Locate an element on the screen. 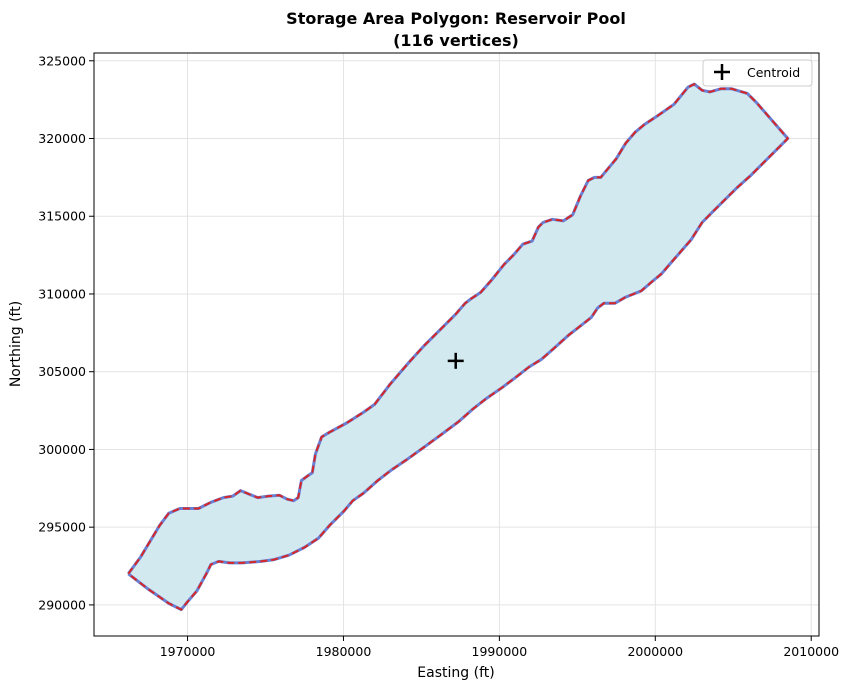 Image resolution: width=850 pixels, height=690 pixels. y-tick-label: 295000 is located at coordinates (62, 527).